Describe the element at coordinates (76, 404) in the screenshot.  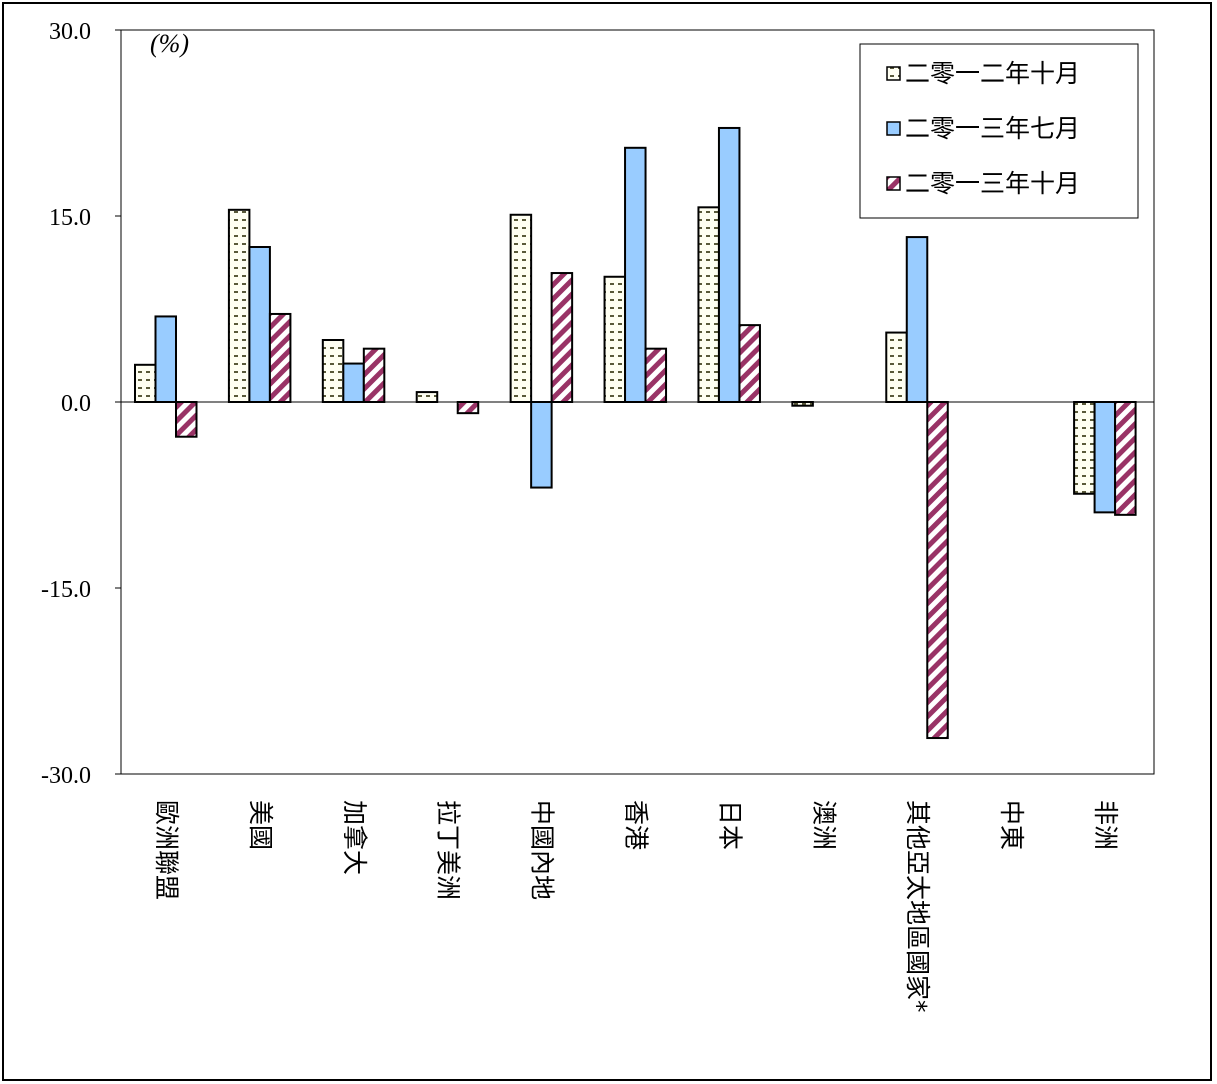
I see `y-tick-label: 0.0` at that location.